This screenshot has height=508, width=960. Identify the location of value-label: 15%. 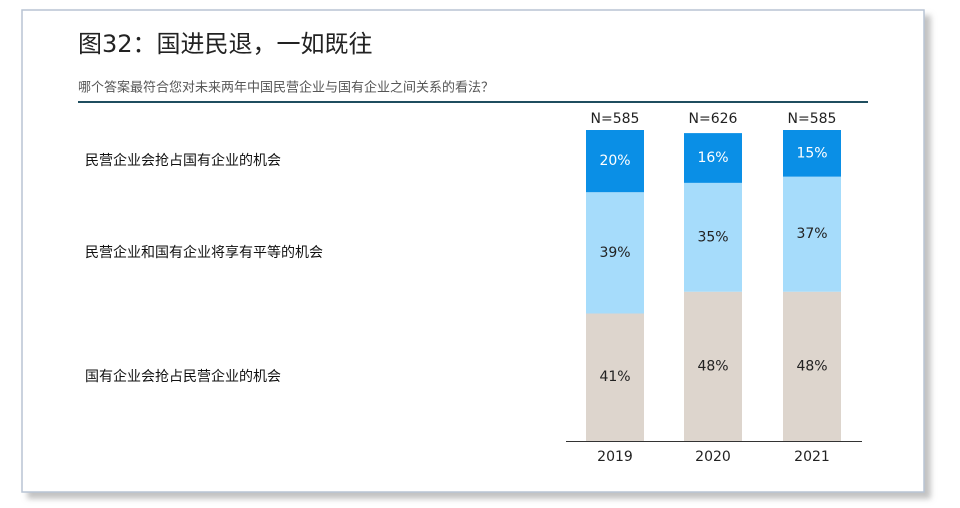
(811, 153).